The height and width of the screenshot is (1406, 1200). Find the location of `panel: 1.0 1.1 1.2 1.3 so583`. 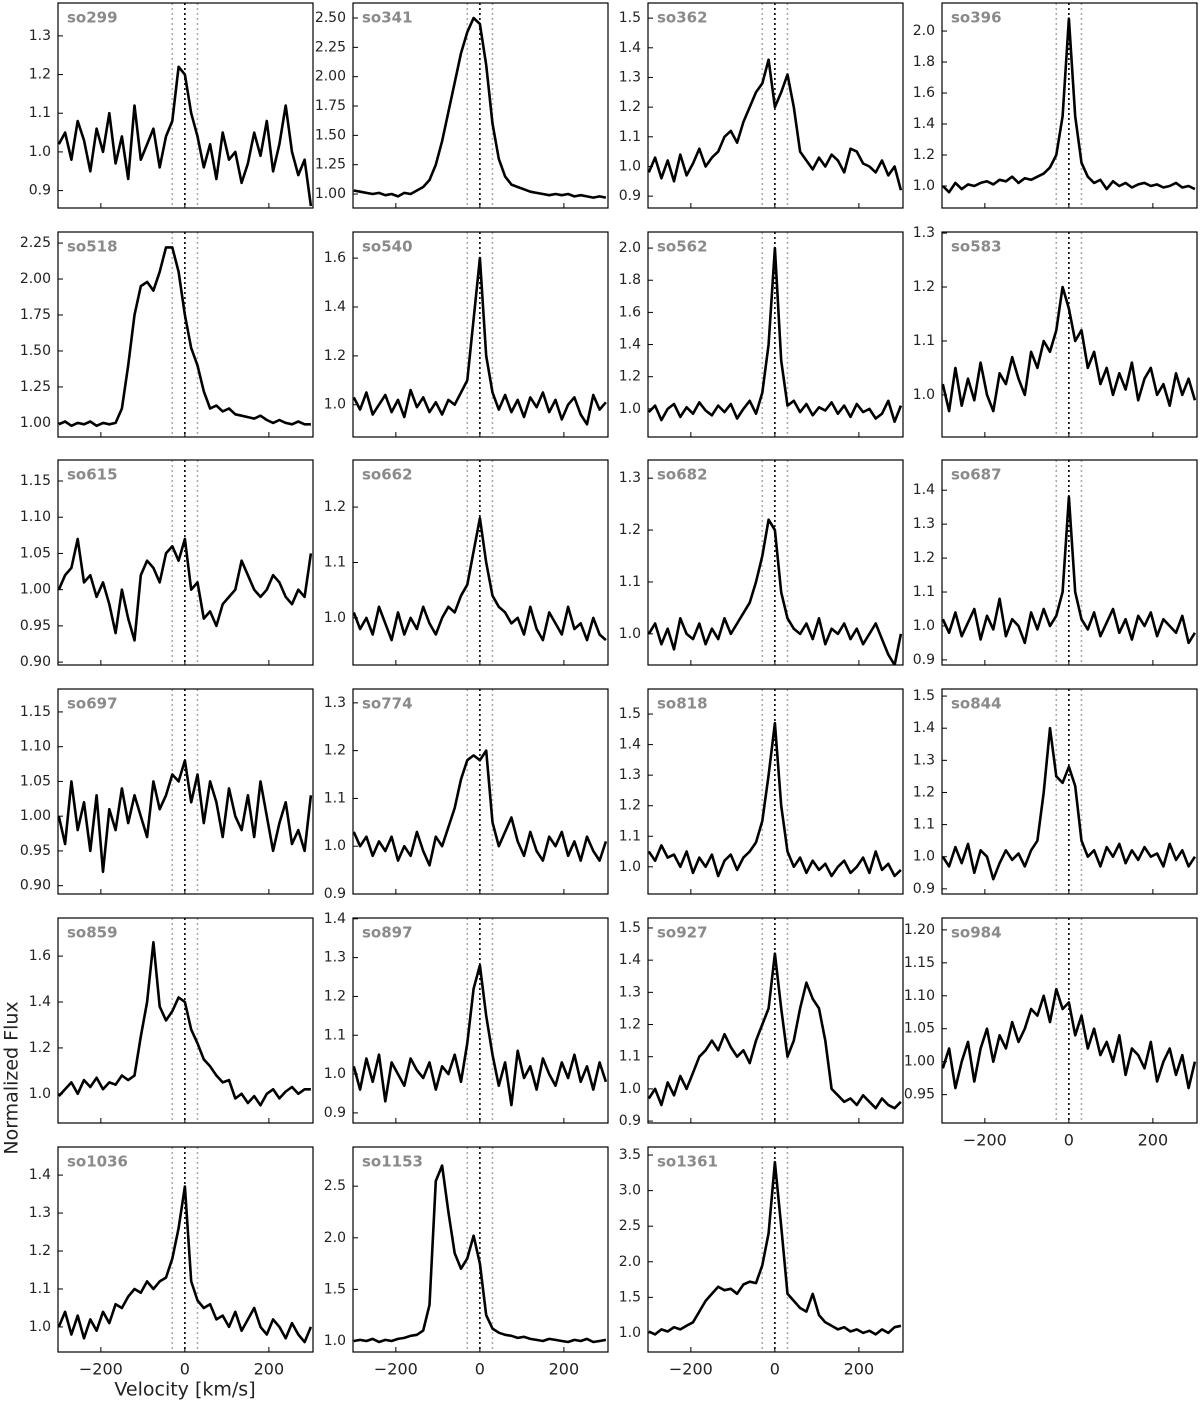

panel: 1.0 1.1 1.2 1.3 so583 is located at coordinates (1055, 331).